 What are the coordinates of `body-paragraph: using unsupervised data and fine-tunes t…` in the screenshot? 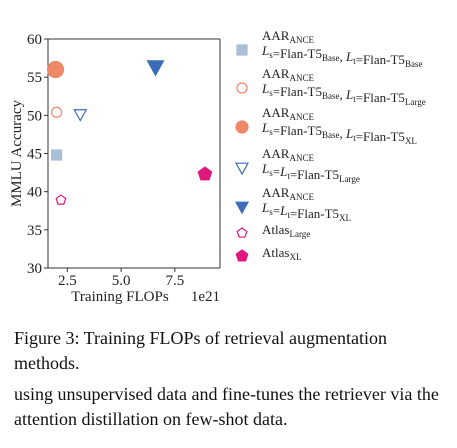 It's located at (226, 406).